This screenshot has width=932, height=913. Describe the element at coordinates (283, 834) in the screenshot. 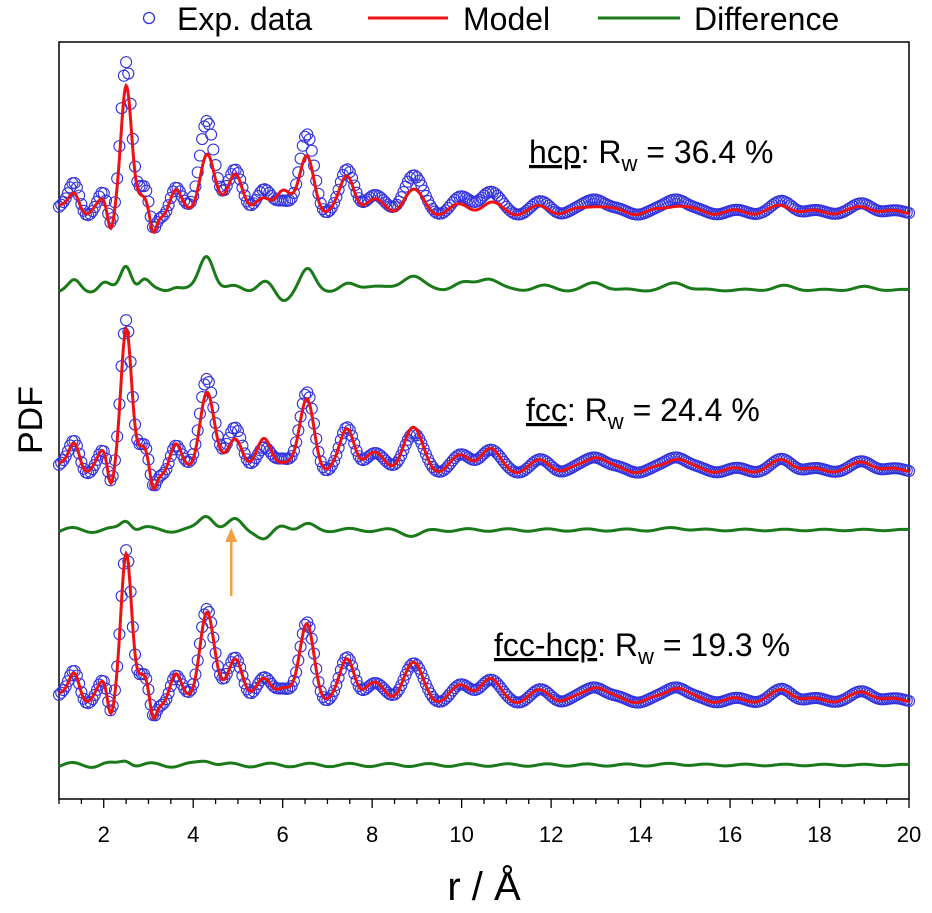

I see `x-tick-label: 6` at that location.